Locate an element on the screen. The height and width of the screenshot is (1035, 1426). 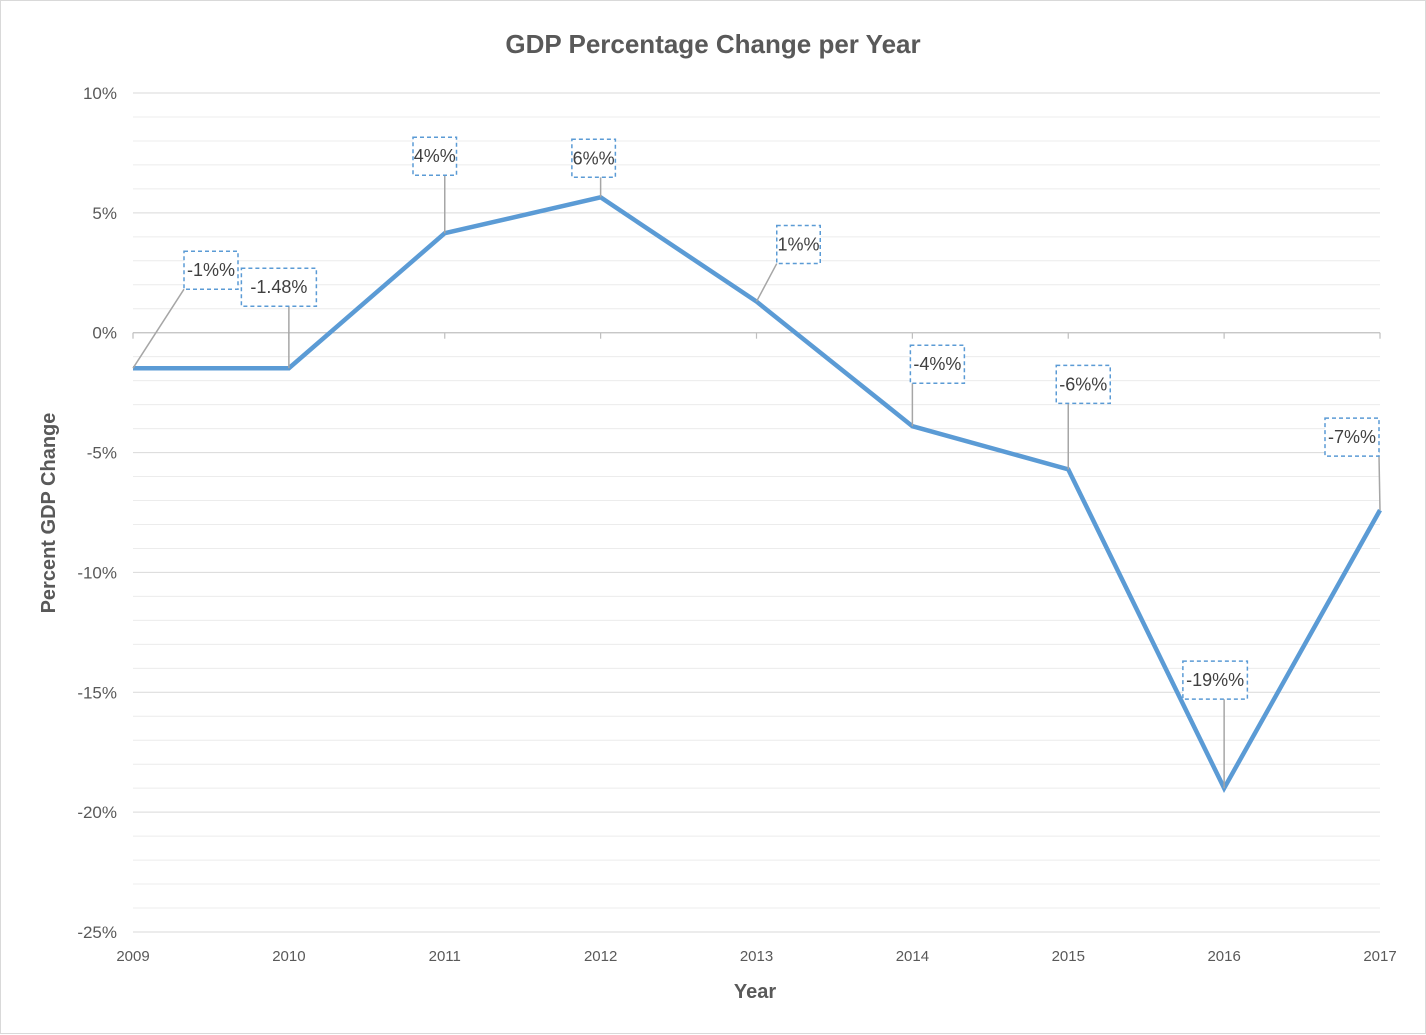
data-label: -6%% is located at coordinates (1083, 384).